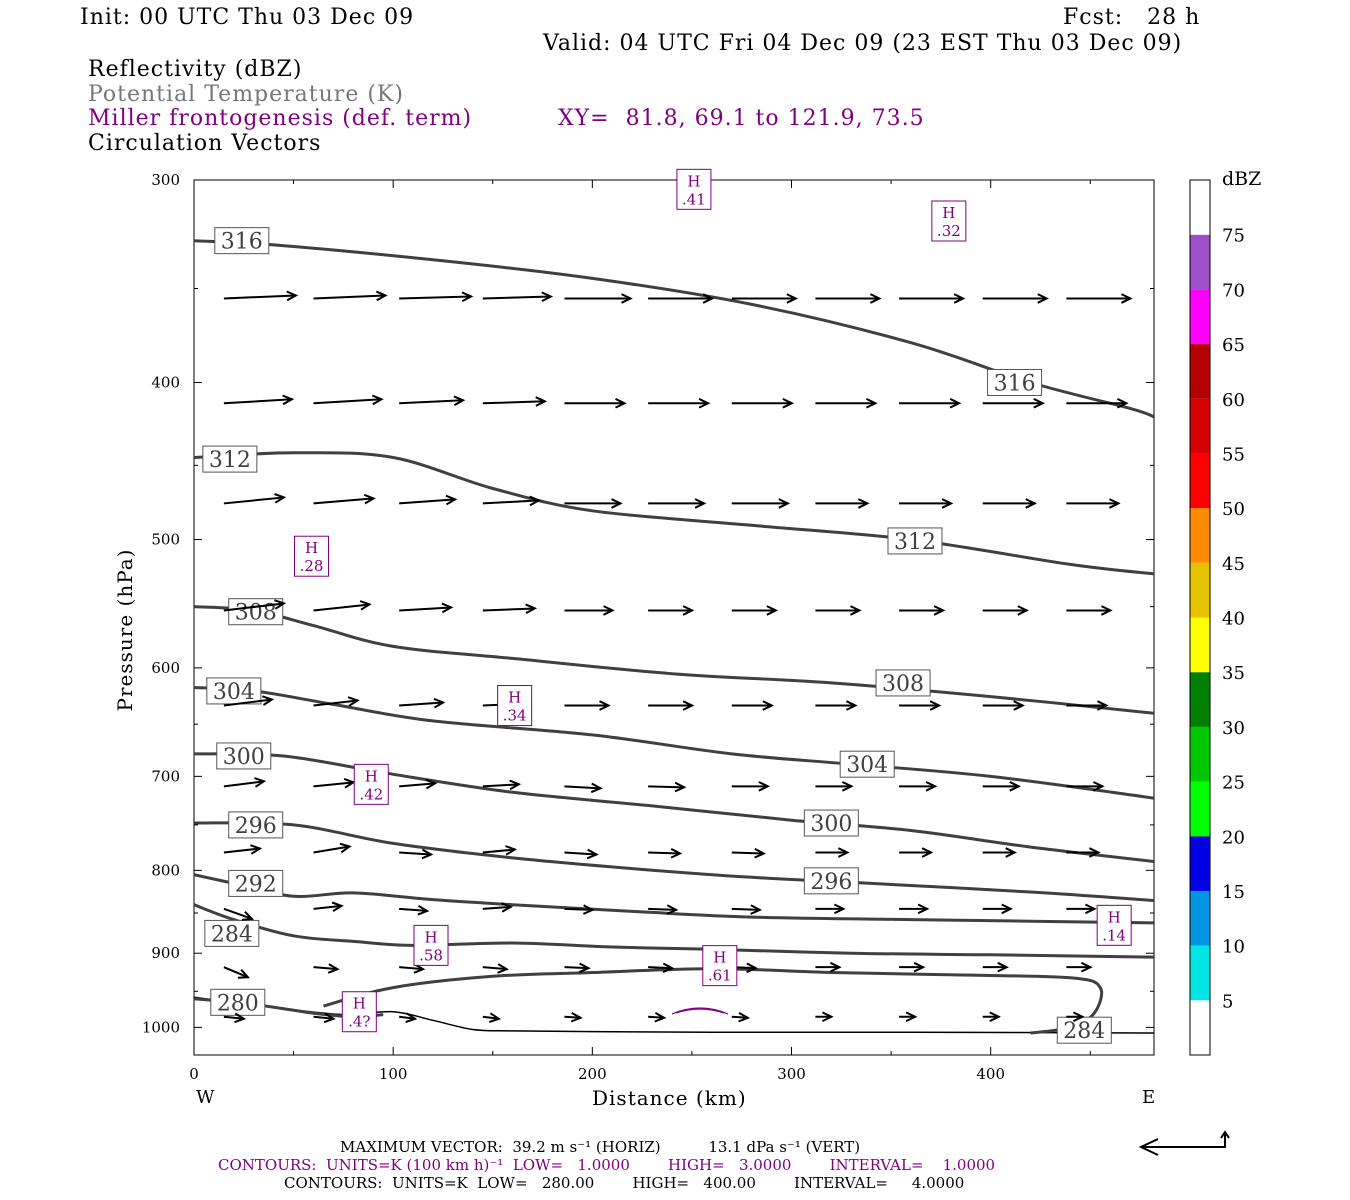 Image resolution: width=1350 pixels, height=1200 pixels. Describe the element at coordinates (1183, 1140) in the screenshot. I see `reference-vector` at that location.